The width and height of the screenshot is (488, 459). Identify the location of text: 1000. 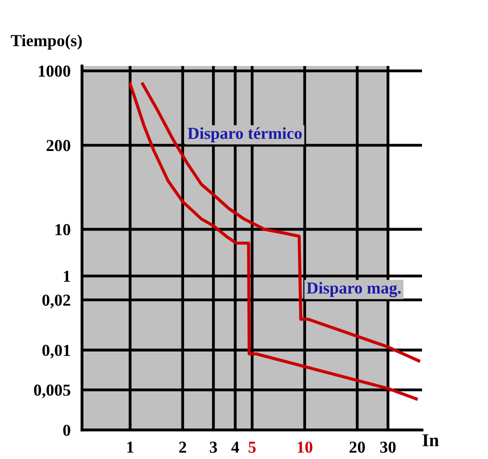
(54, 71).